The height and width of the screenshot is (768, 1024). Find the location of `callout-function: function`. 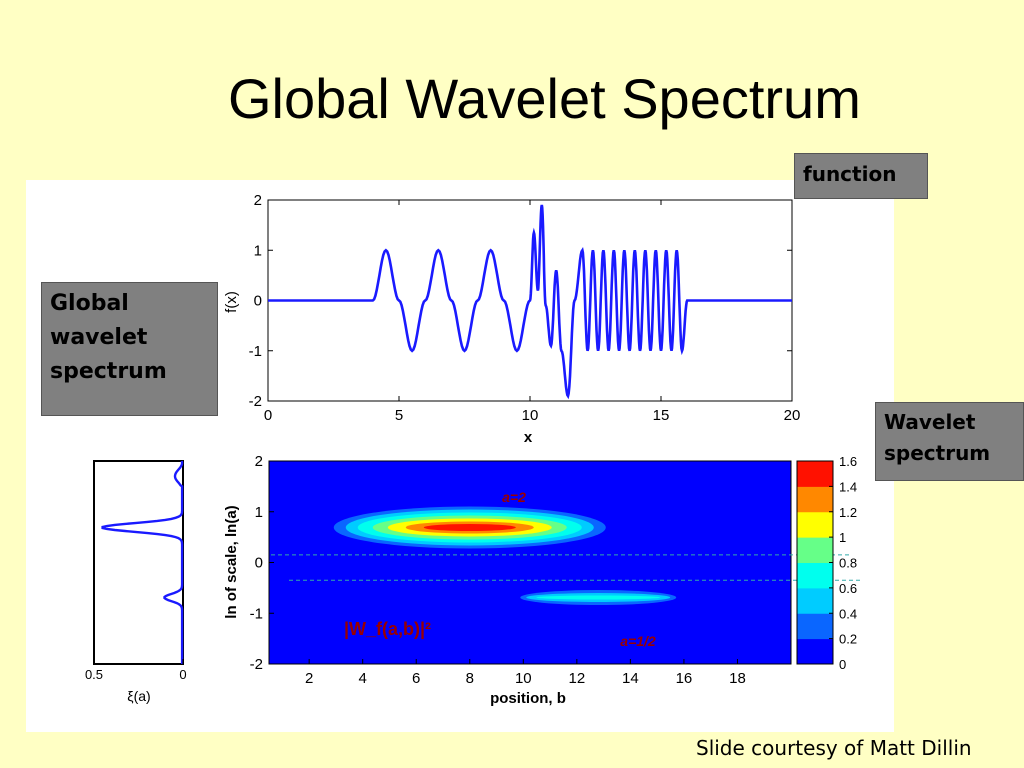

callout-function: function is located at coordinates (861, 176).